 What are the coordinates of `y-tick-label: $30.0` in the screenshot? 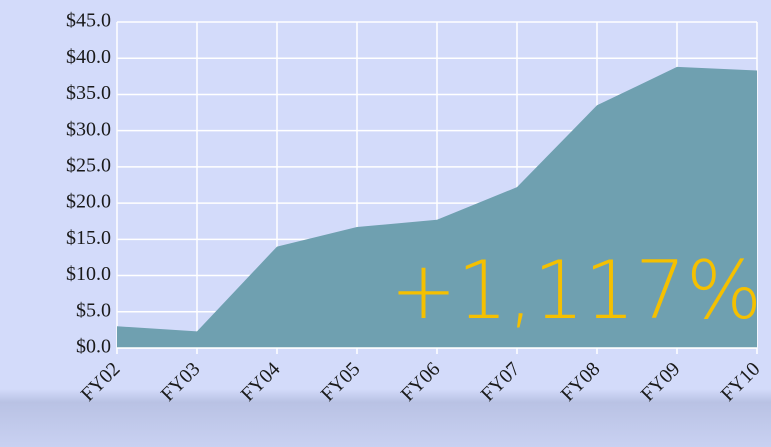 It's located at (88, 129).